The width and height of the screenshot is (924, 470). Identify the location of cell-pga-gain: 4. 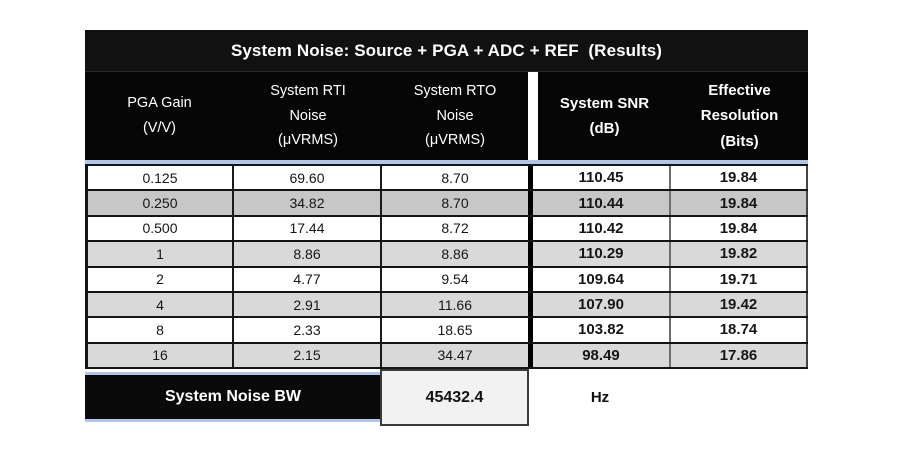
(159, 304).